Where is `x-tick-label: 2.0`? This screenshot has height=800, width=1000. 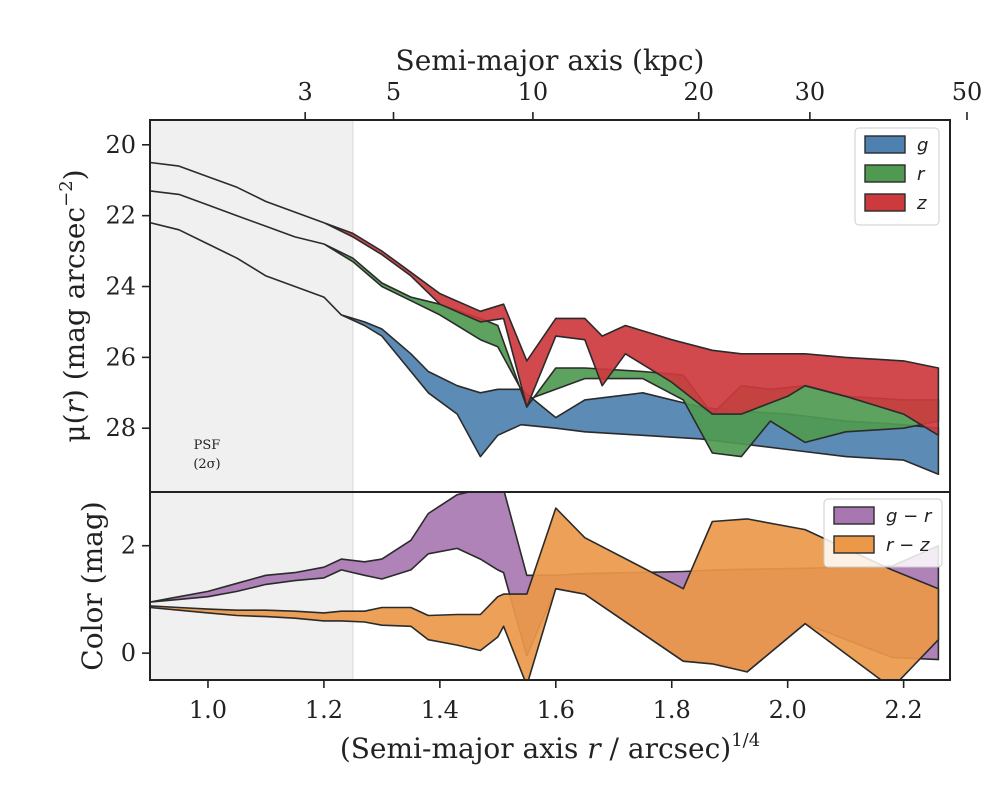 x-tick-label: 2.0 is located at coordinates (788, 710).